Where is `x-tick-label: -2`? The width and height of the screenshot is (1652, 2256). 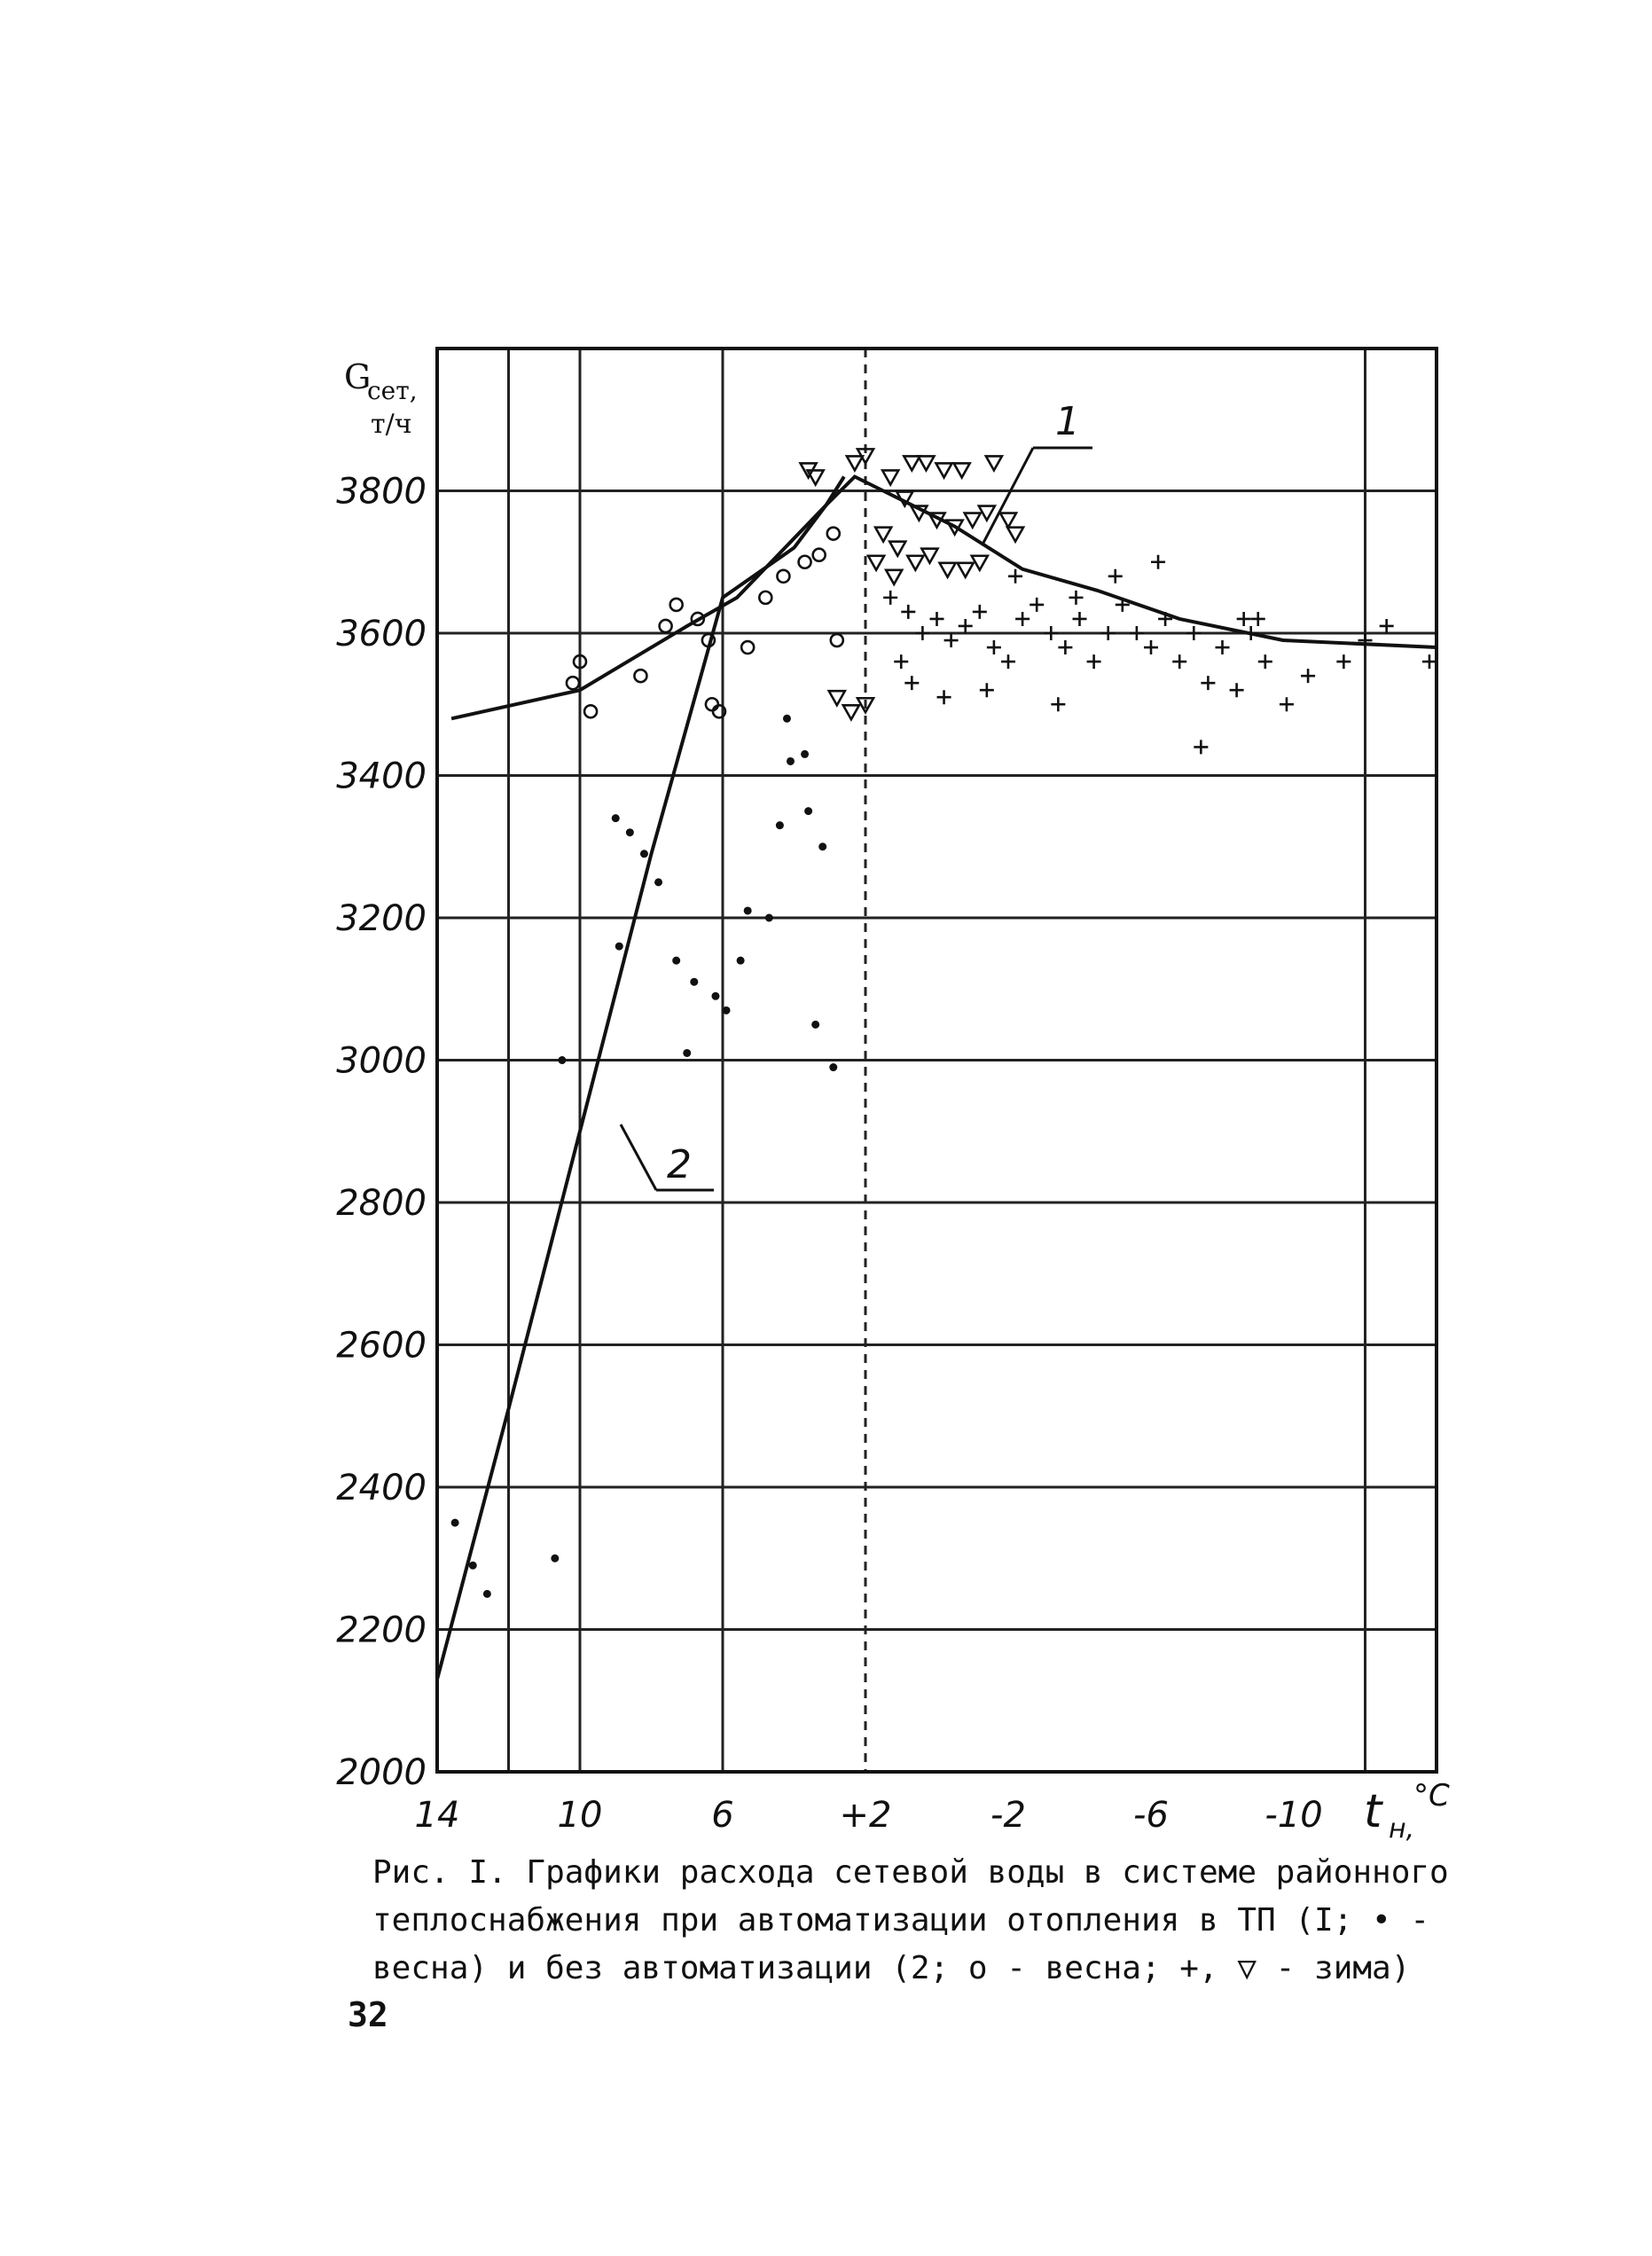
x-tick-label: -2 is located at coordinates (1008, 1815).